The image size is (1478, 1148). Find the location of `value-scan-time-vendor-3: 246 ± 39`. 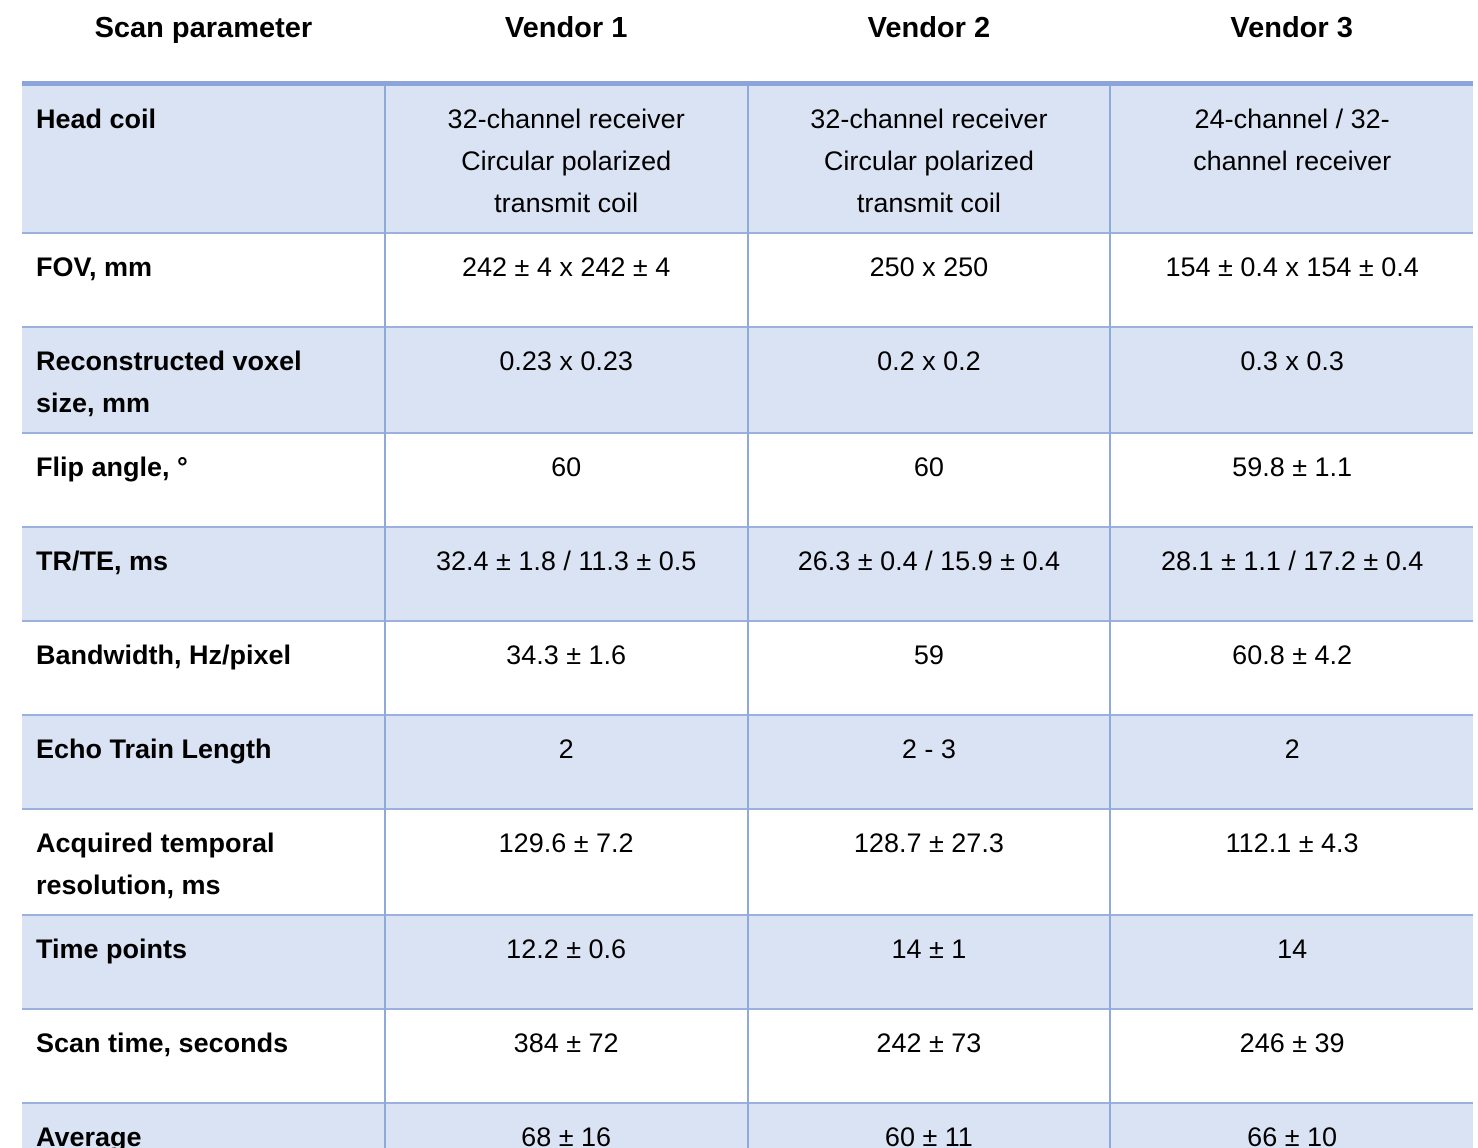

value-scan-time-vendor-3: 246 ± 39 is located at coordinates (1291, 1056).